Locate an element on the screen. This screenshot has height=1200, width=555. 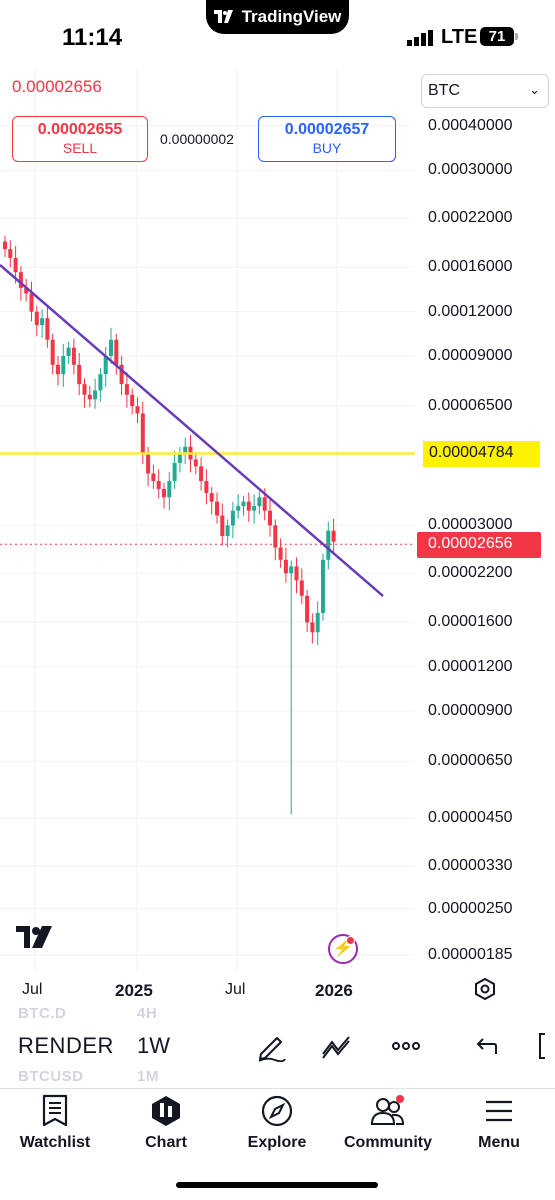
sell-price: 0.00002655 is located at coordinates (80, 129).